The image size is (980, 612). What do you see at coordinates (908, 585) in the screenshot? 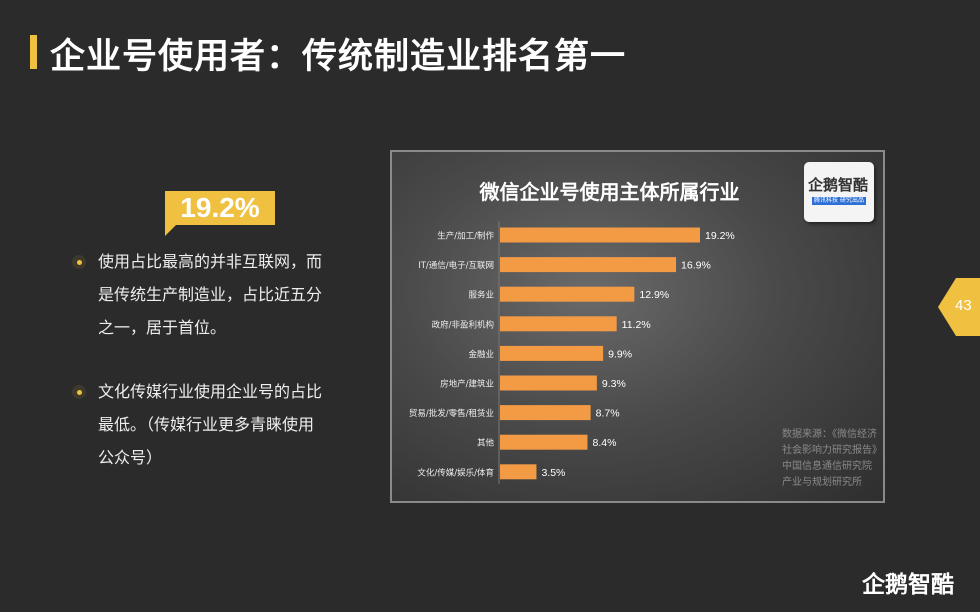
I see `footer-brand-logo: 企鹅智酷` at bounding box center [908, 585].